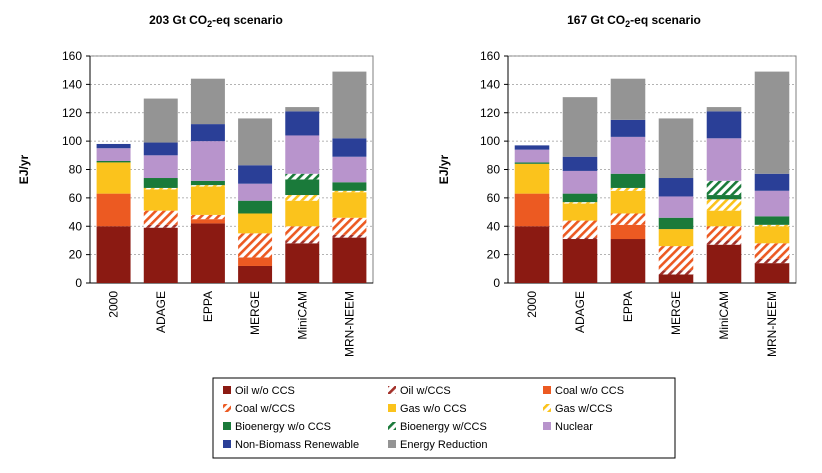 The width and height of the screenshot is (822, 473). What do you see at coordinates (596, 20) in the screenshot?
I see `chart-title-main: 167 Gt CO` at bounding box center [596, 20].